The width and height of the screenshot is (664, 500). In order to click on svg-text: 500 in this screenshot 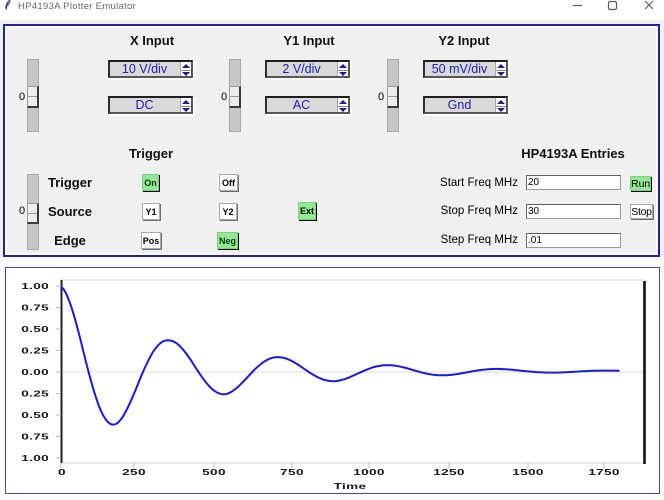, I will do `click(214, 473)`.